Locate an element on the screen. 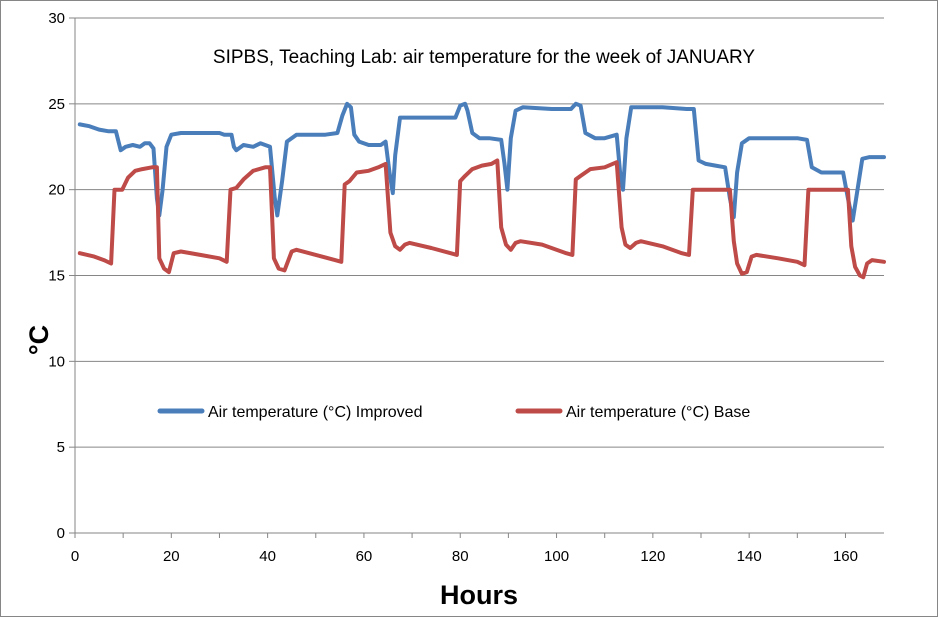 Image resolution: width=938 pixels, height=617 pixels. y-tick-label: 15 is located at coordinates (56, 276).